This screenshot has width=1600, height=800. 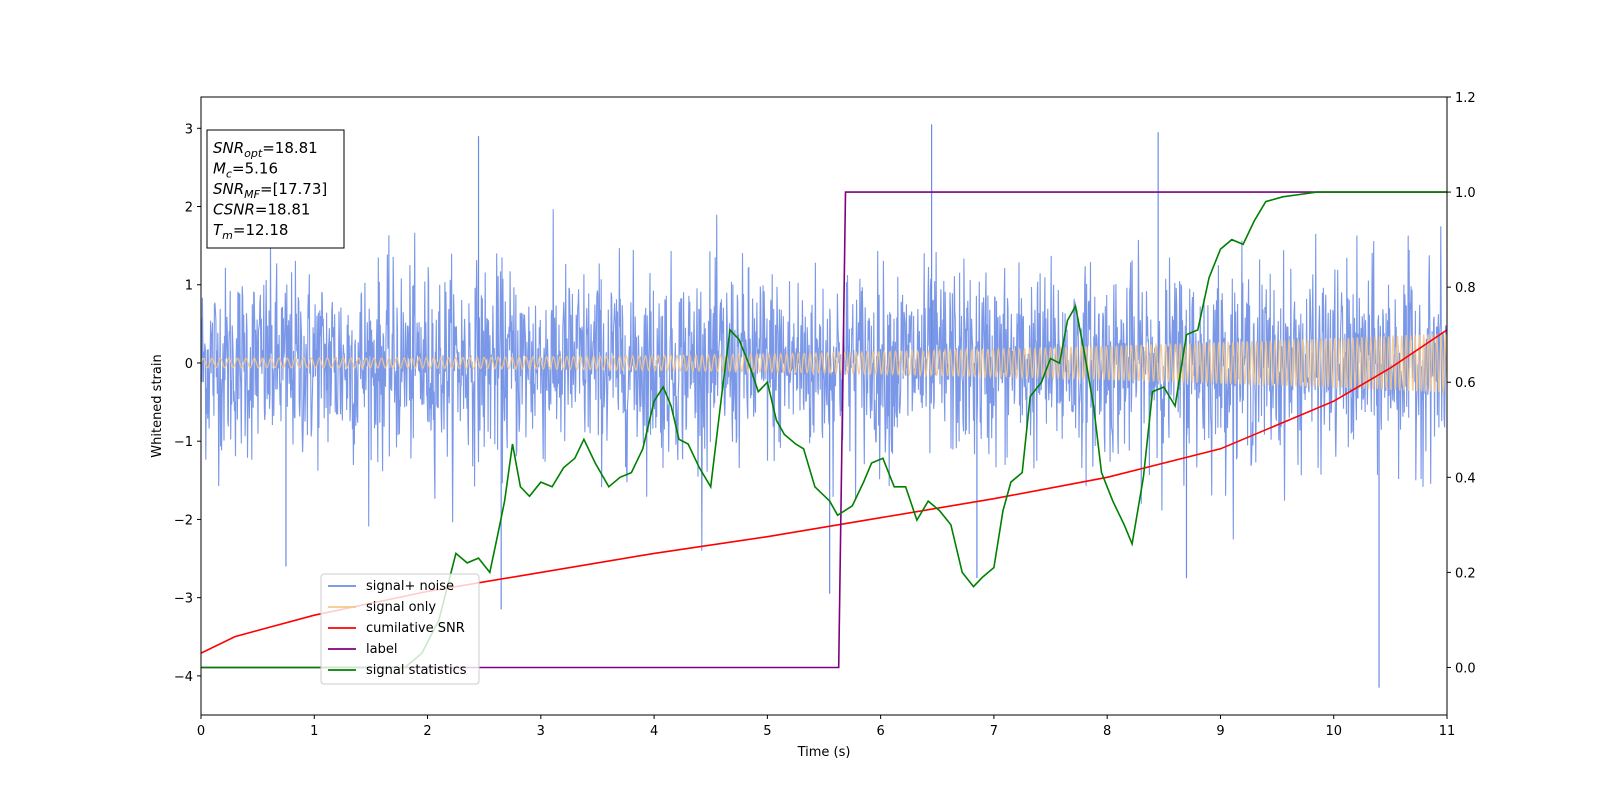 What do you see at coordinates (183, 520) in the screenshot?
I see `y-tick-label-left: −2` at bounding box center [183, 520].